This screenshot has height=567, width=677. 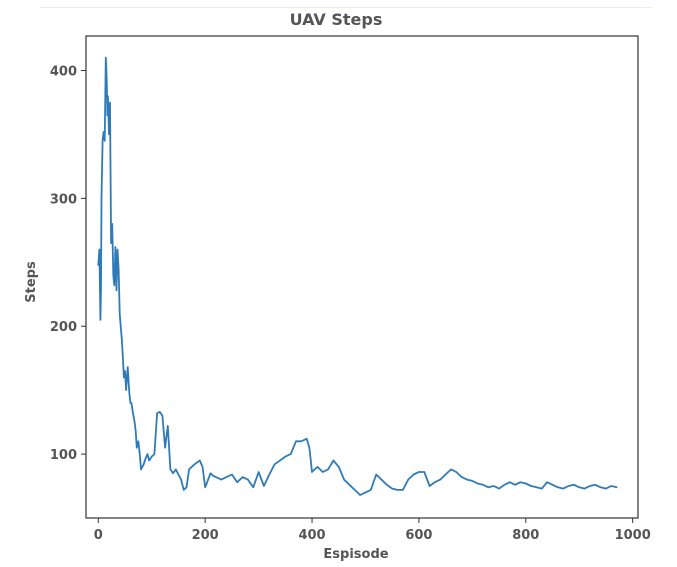 What do you see at coordinates (418, 535) in the screenshot?
I see `x-tick-label: 600` at bounding box center [418, 535].